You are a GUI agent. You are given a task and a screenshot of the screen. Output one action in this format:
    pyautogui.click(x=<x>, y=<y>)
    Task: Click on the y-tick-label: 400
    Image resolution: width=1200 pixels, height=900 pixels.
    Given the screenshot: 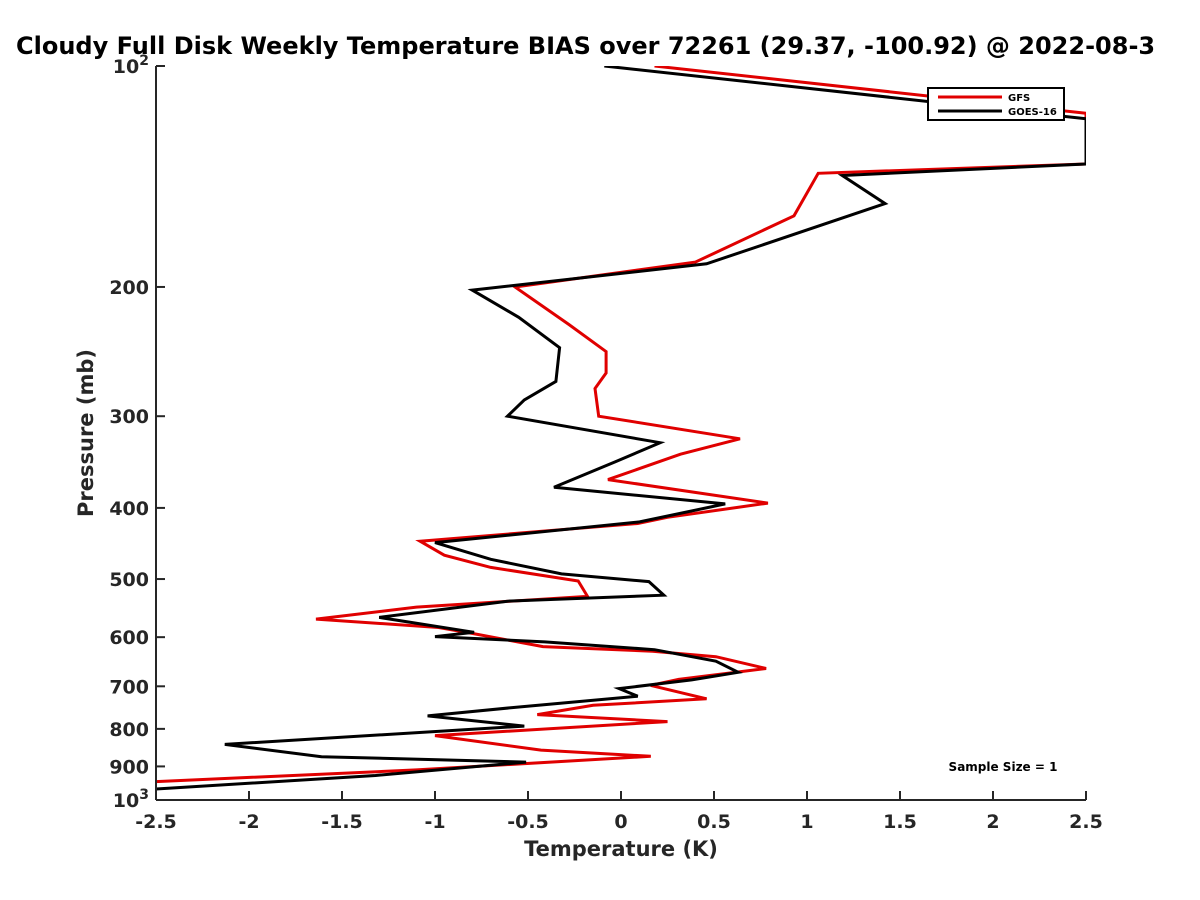 What is the action you would take?
    pyautogui.click(x=129, y=509)
    